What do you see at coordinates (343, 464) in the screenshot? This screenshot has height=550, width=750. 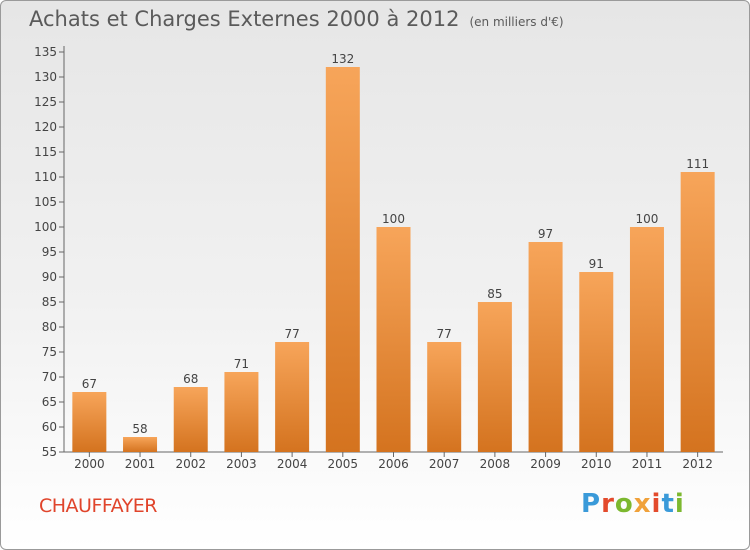 I see `x-tick-label: 2005` at bounding box center [343, 464].